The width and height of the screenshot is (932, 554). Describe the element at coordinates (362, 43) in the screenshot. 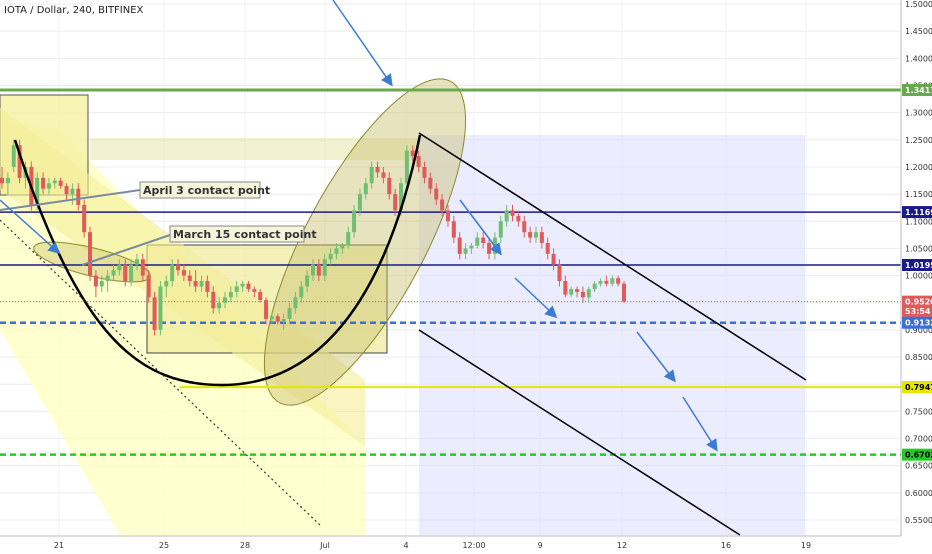

I see `arrow-top` at that location.